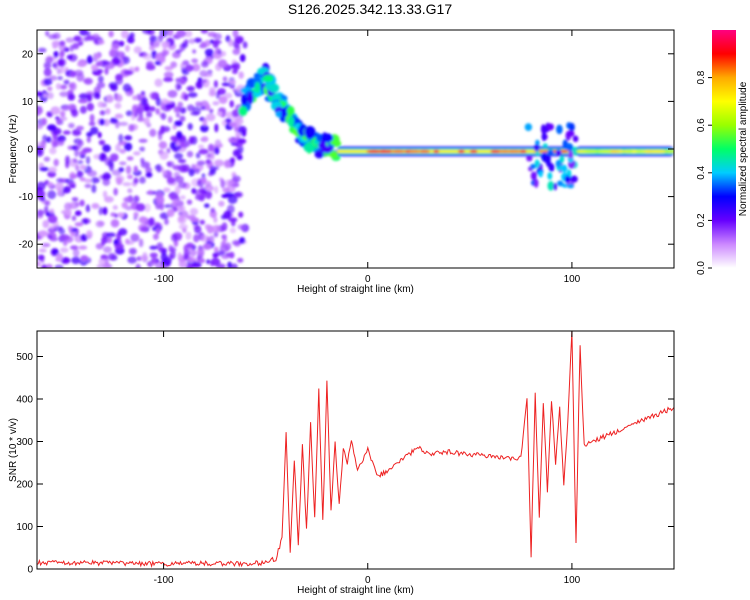 Image resolution: width=750 pixels, height=600 pixels. Describe the element at coordinates (24, 485) in the screenshot. I see `snr-y-tick-label: 200` at that location.